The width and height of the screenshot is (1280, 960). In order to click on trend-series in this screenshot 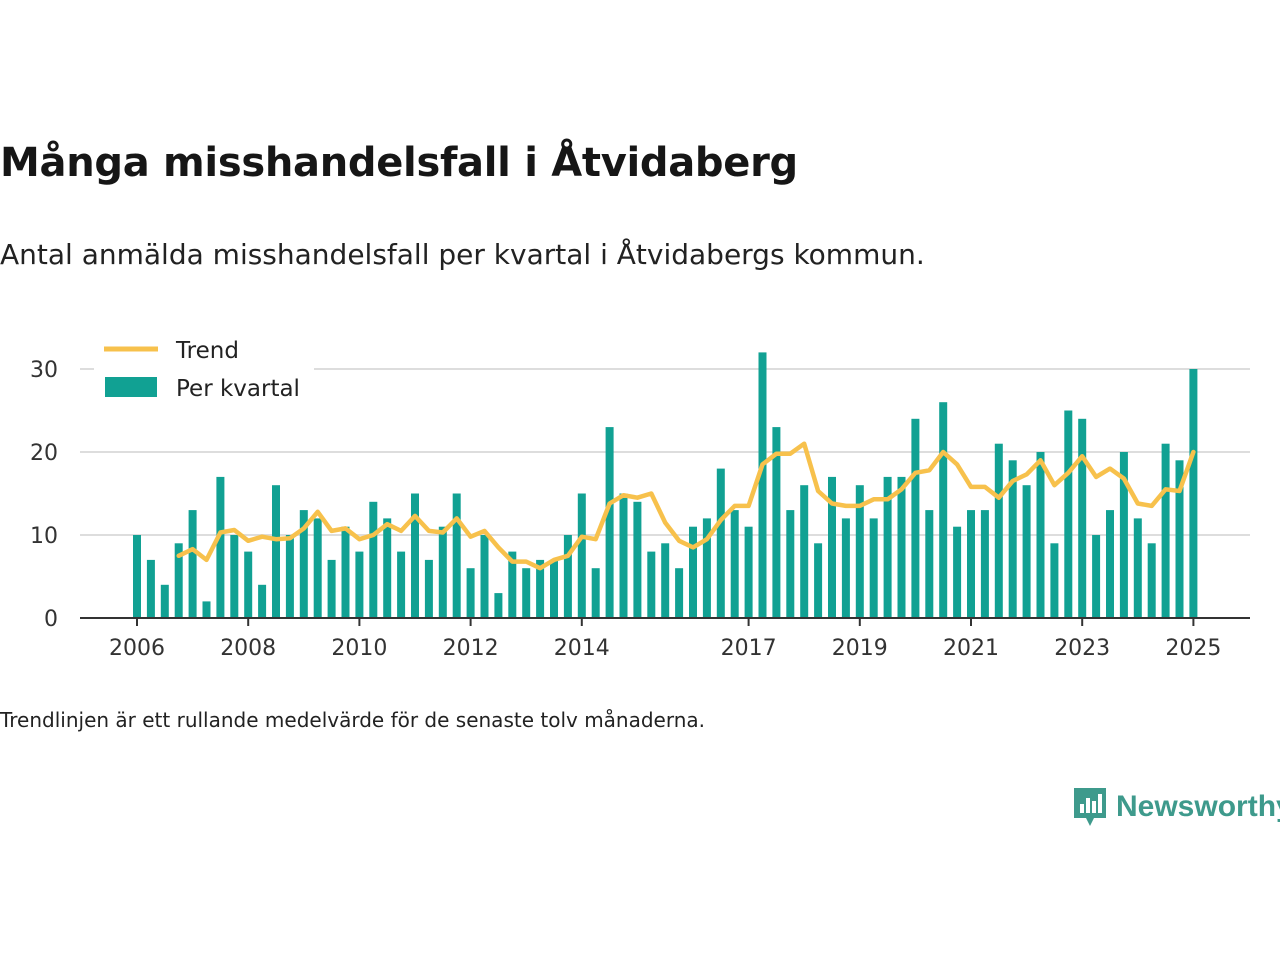, I will do `click(686, 506)`.